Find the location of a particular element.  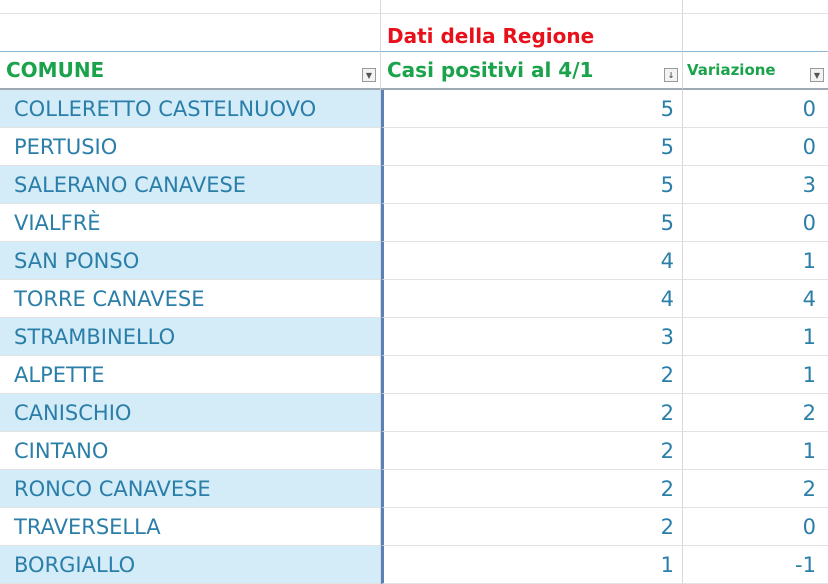

cell-comune: BORGIALLO is located at coordinates (190, 565).